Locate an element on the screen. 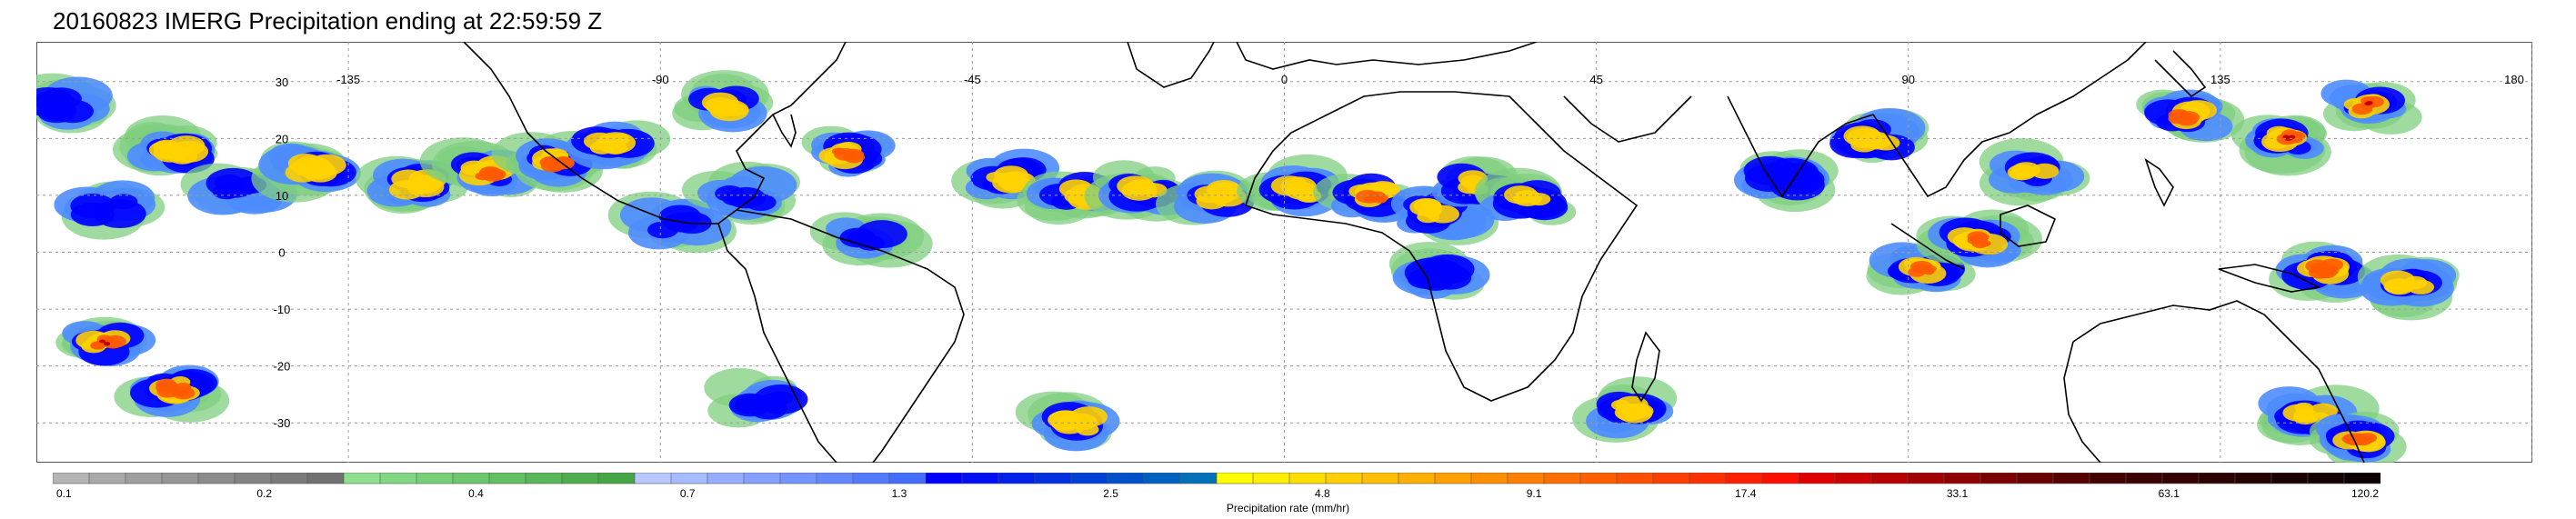 The width and height of the screenshot is (2576, 519). coast-new-guinea is located at coordinates (2269, 278).